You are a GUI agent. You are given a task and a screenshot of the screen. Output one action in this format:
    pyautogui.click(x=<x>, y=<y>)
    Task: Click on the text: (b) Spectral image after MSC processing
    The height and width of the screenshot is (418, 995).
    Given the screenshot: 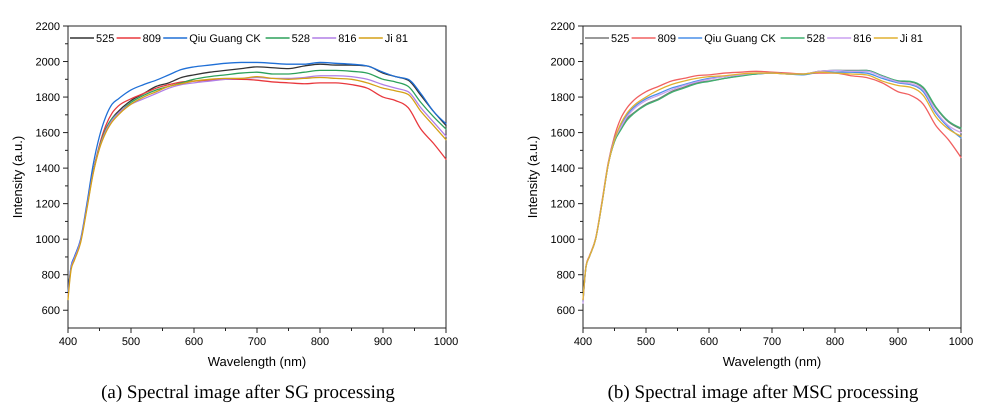 What is the action you would take?
    pyautogui.click(x=763, y=392)
    